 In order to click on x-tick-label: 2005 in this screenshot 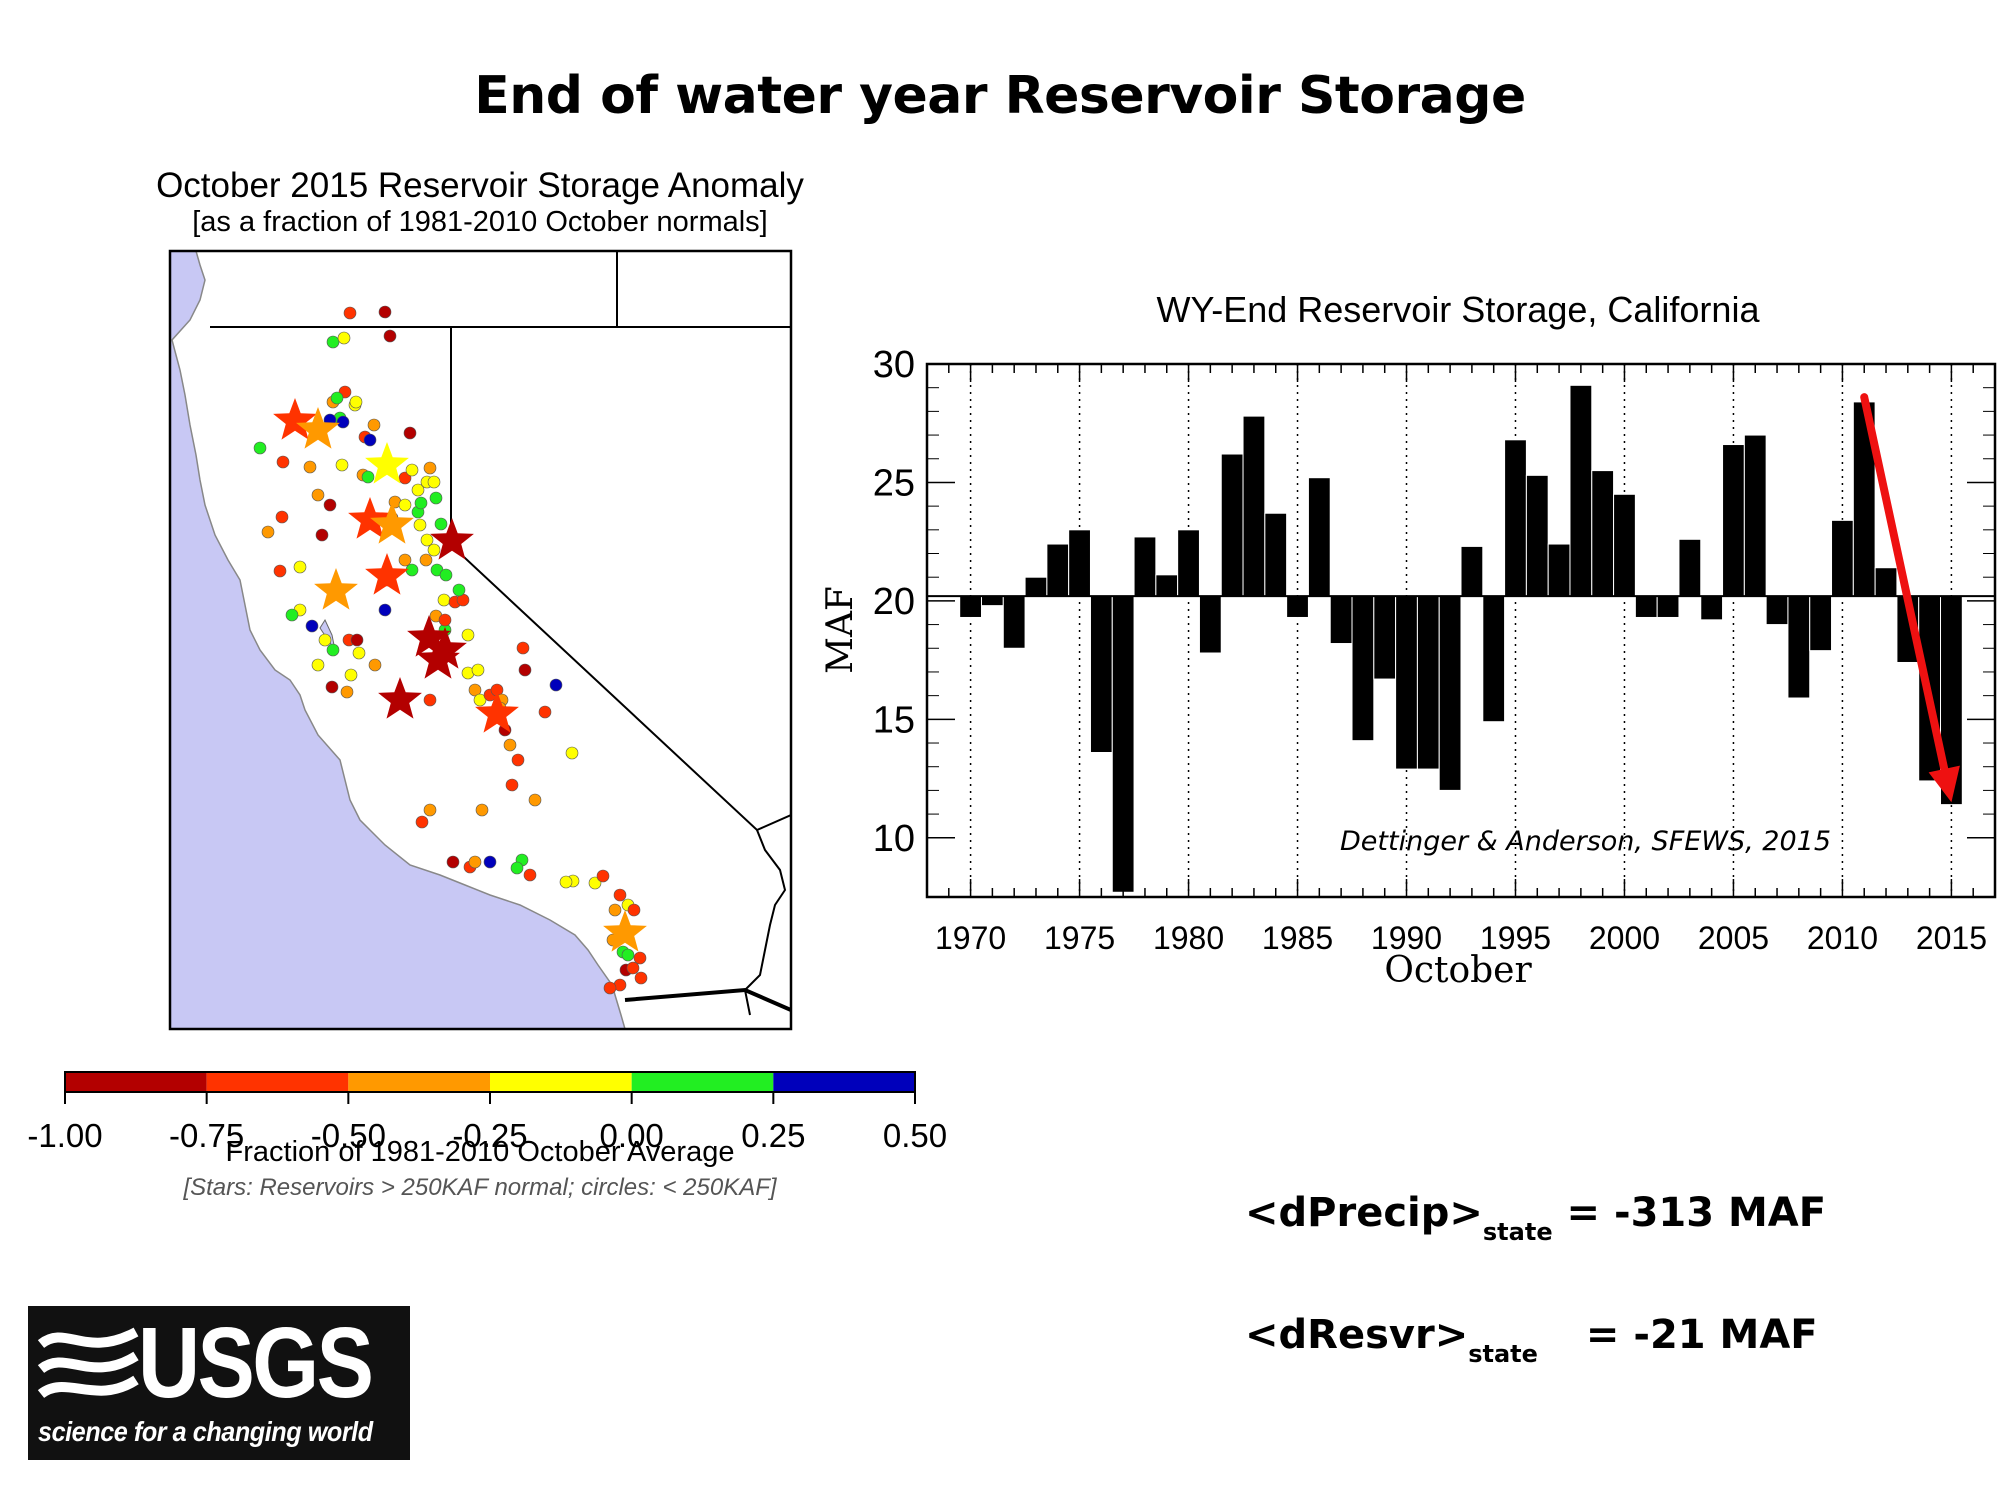, I will do `click(1733, 938)`.